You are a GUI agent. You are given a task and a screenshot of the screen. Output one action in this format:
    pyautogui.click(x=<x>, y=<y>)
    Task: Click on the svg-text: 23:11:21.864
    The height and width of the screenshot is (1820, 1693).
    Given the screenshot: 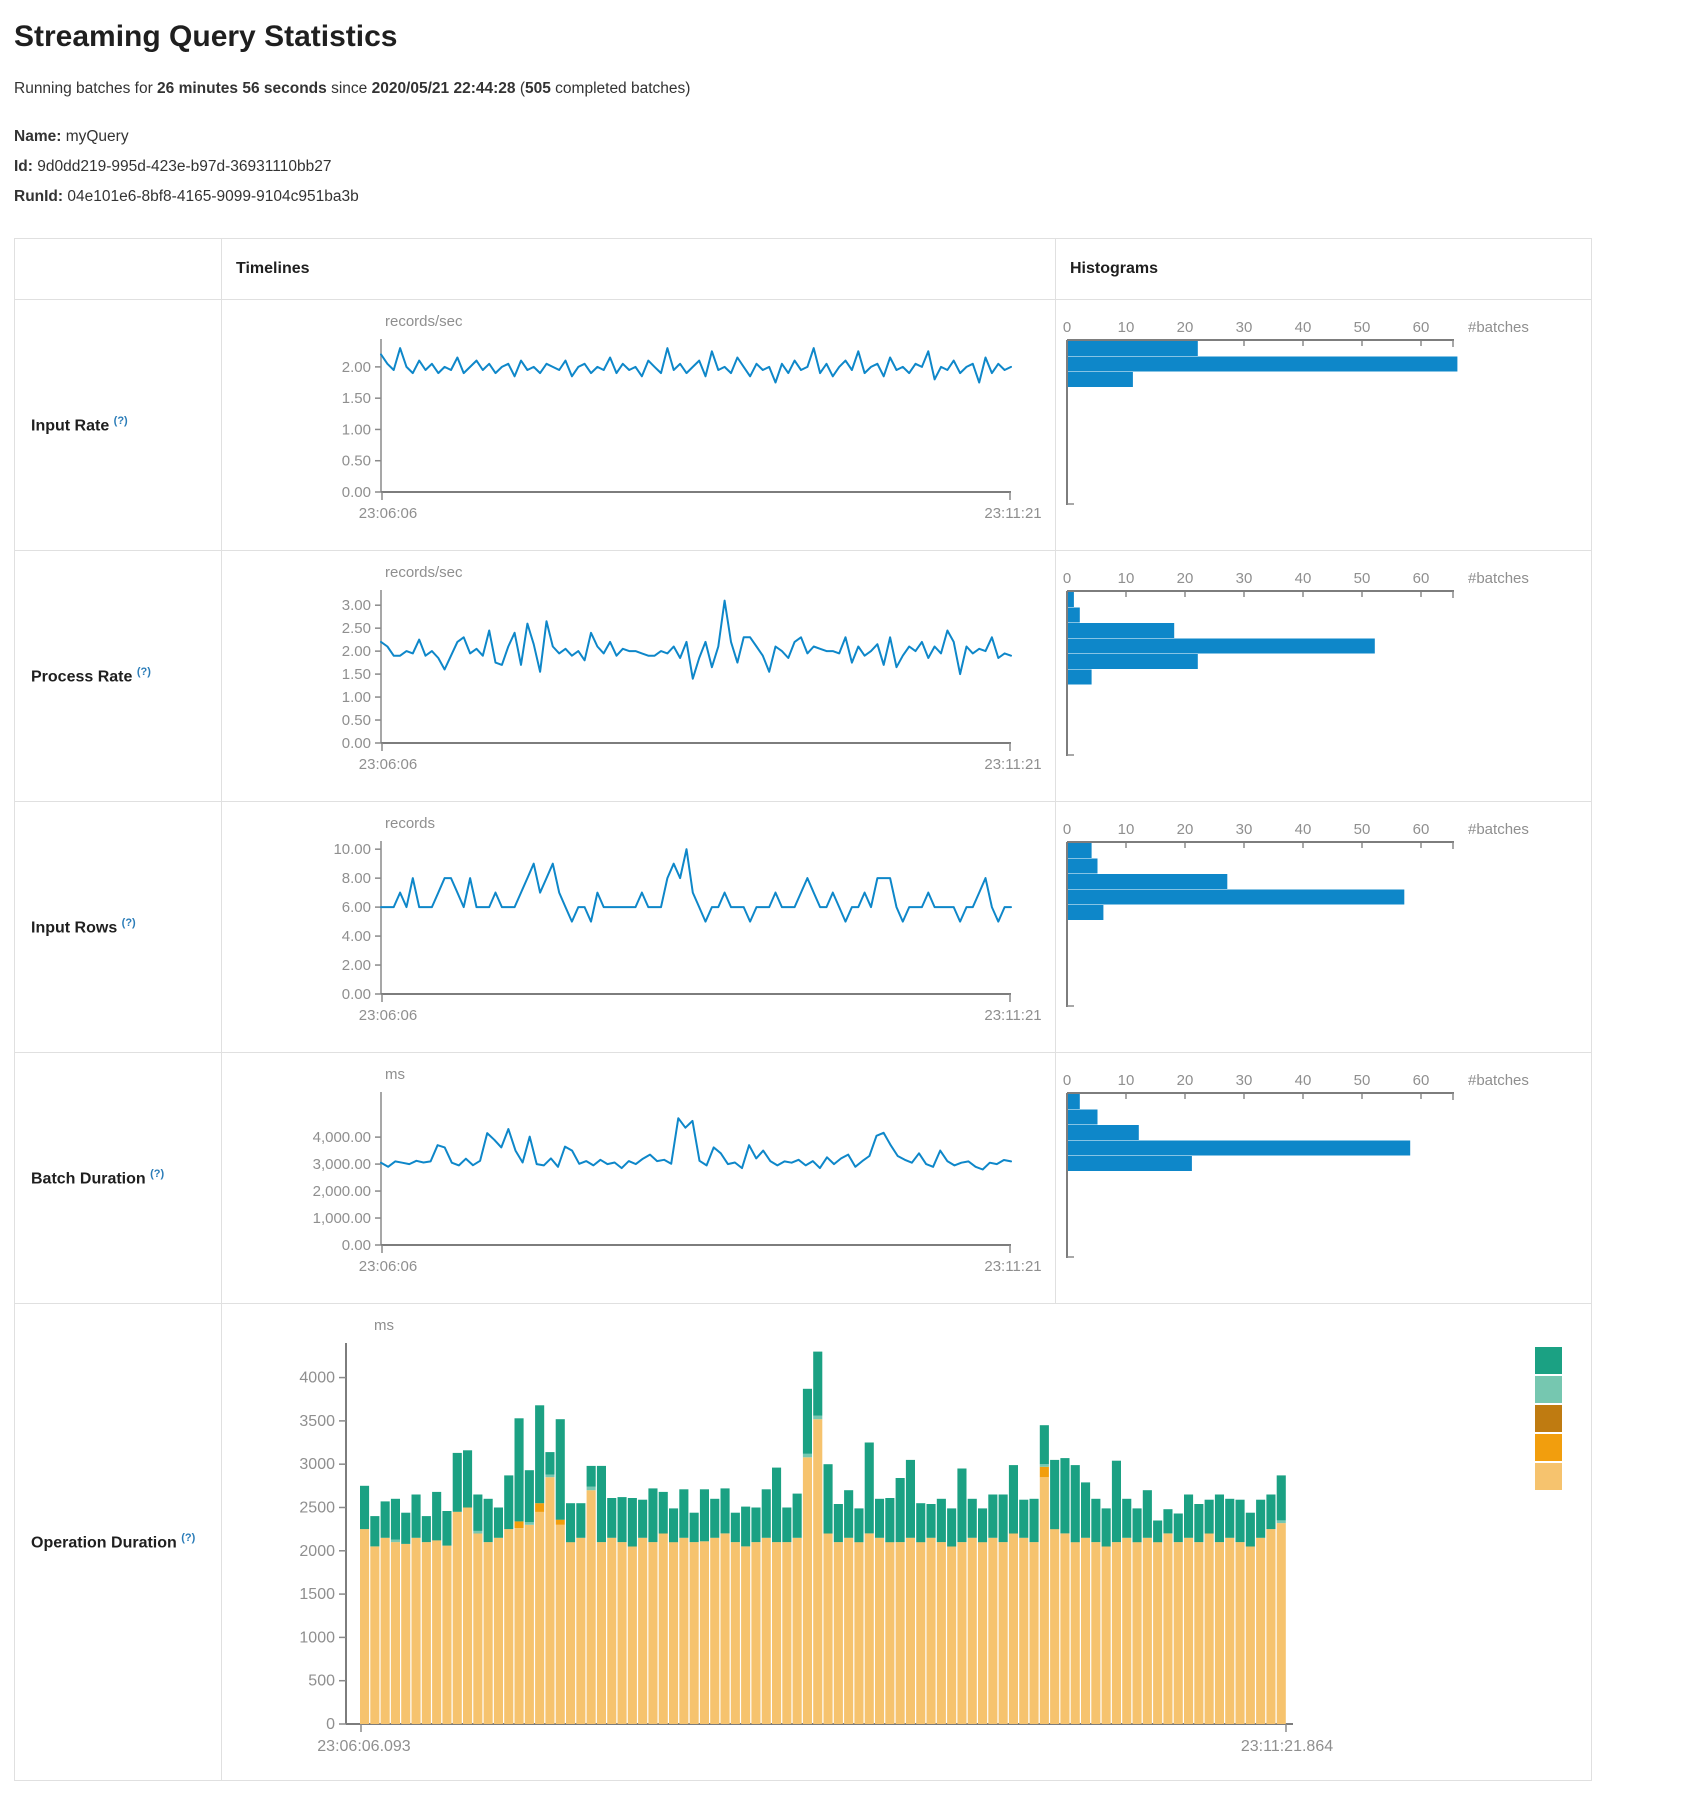 What is the action you would take?
    pyautogui.click(x=1287, y=1746)
    